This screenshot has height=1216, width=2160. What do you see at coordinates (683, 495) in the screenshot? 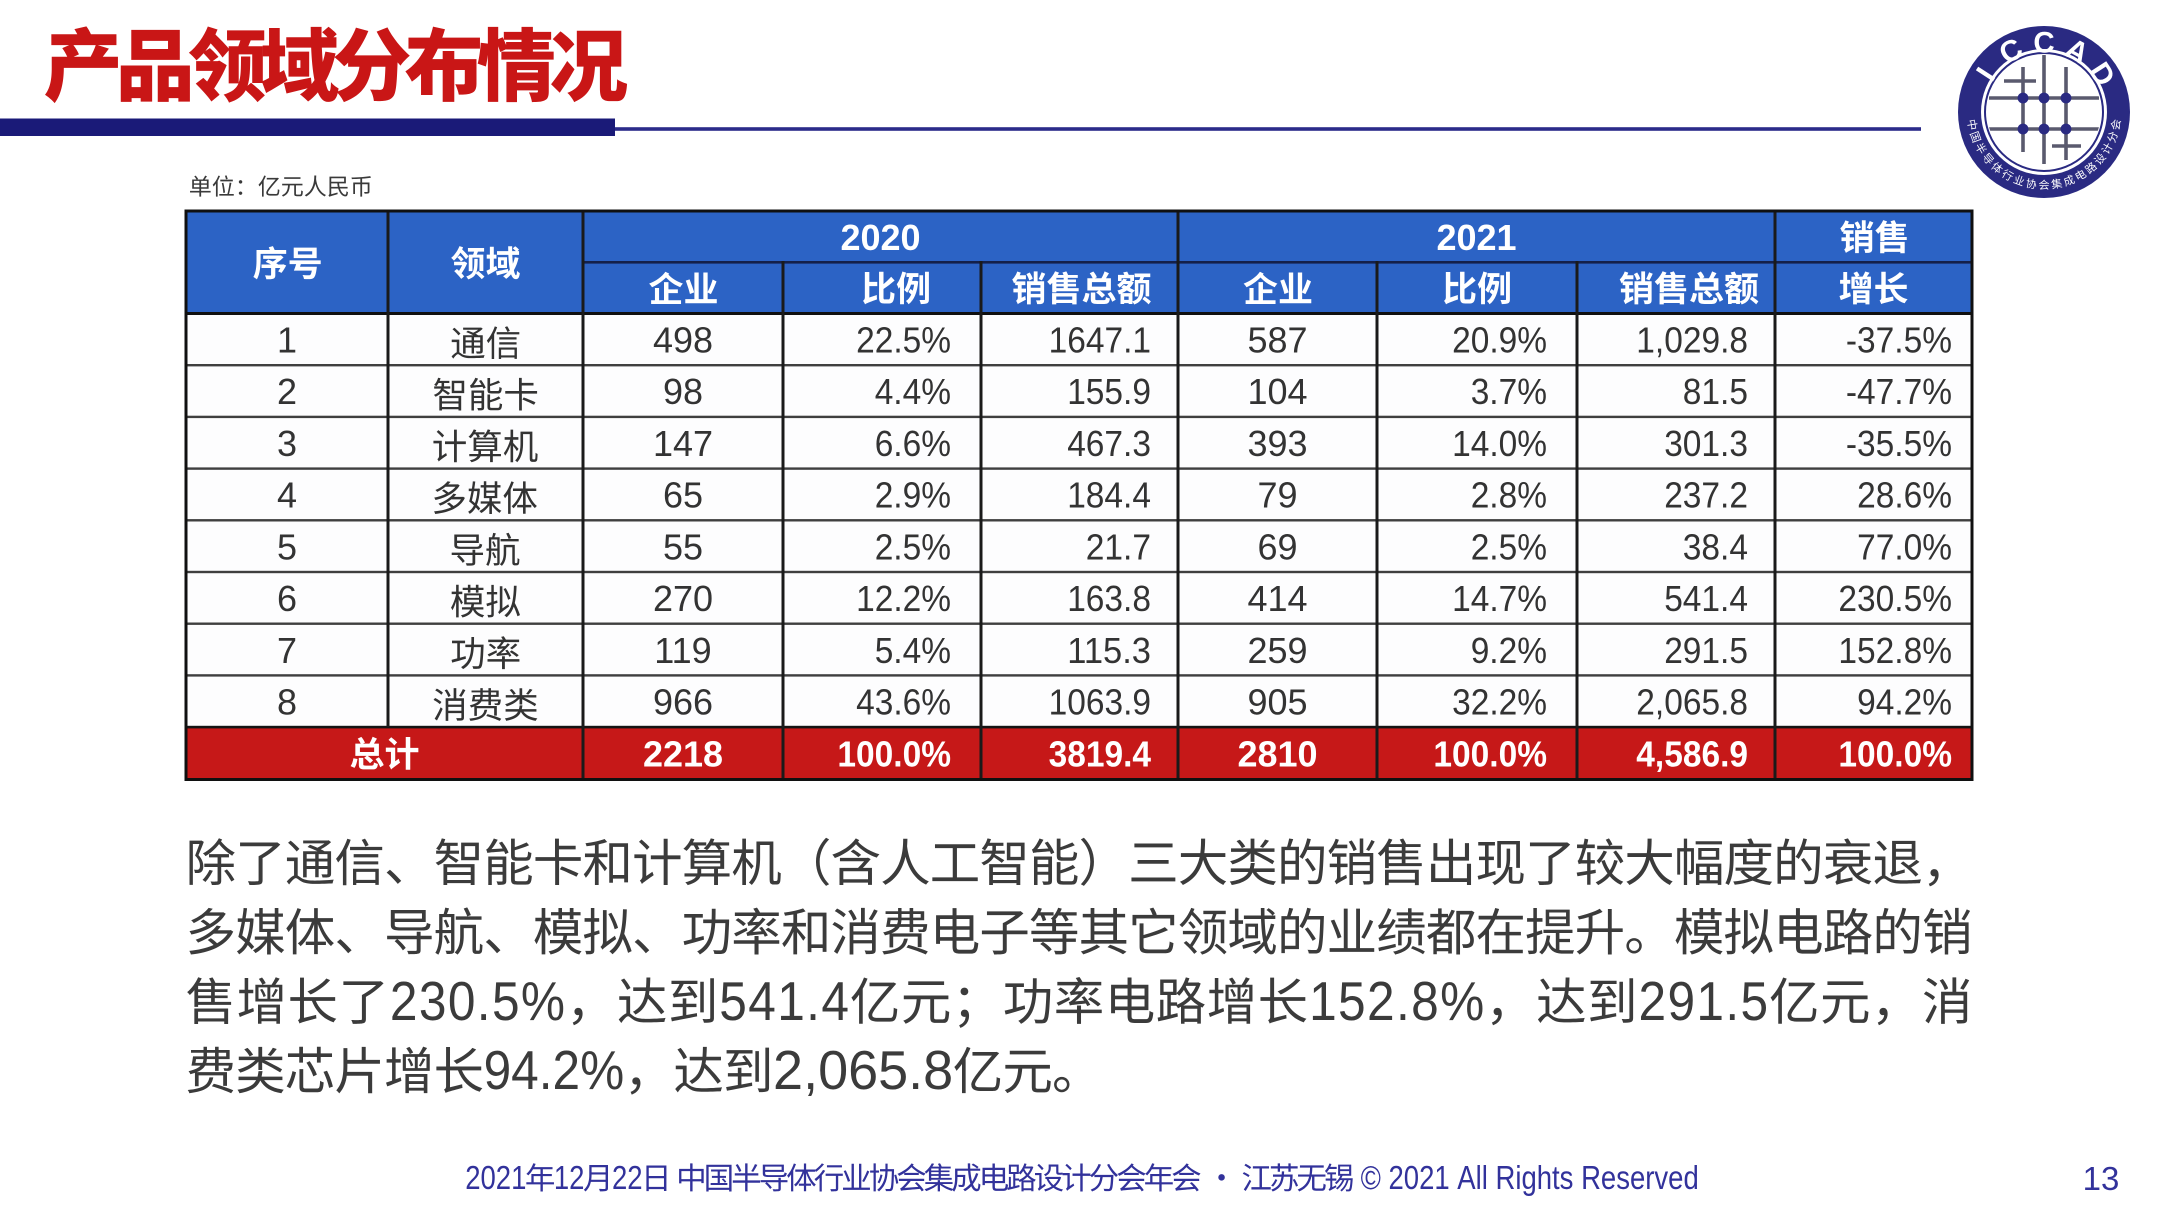
I see `svg-text: 65` at bounding box center [683, 495].